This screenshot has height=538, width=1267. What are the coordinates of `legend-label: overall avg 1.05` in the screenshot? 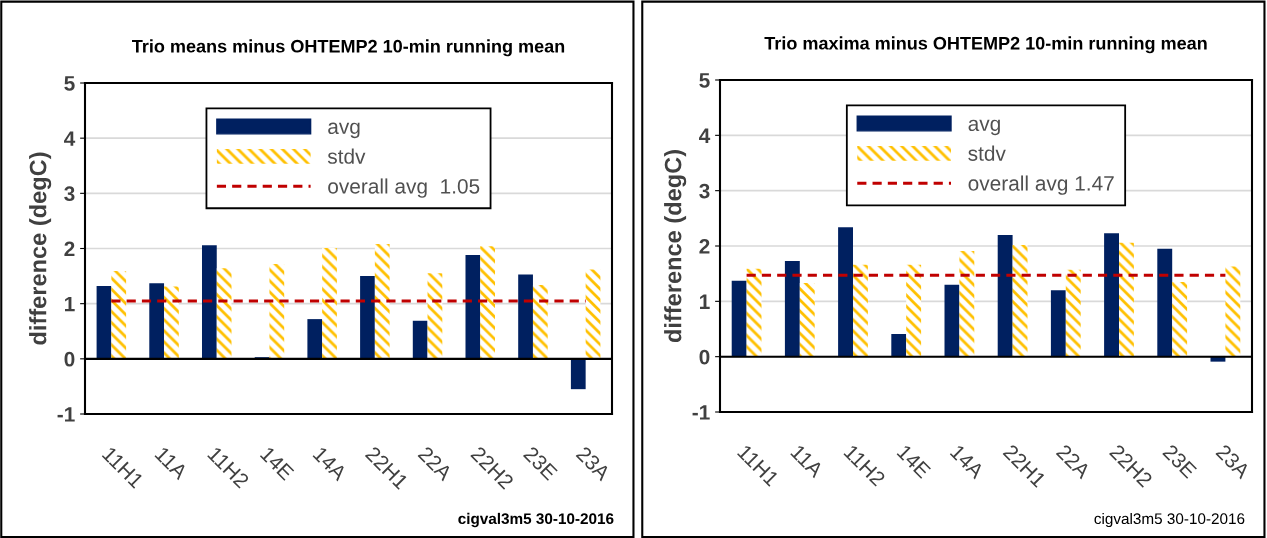 It's located at (404, 188).